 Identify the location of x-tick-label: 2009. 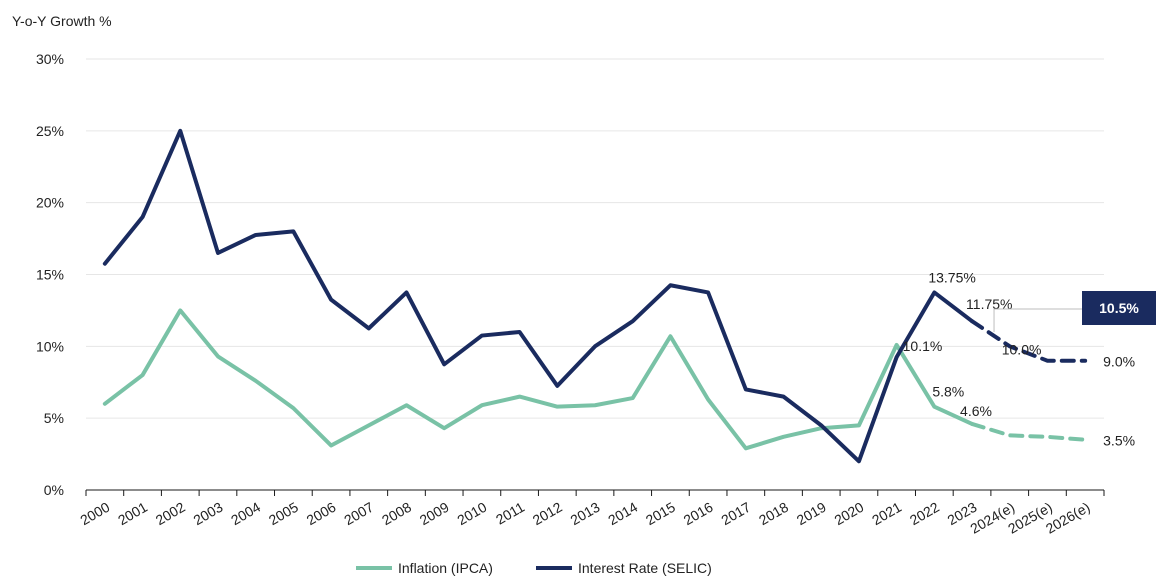
(434, 514).